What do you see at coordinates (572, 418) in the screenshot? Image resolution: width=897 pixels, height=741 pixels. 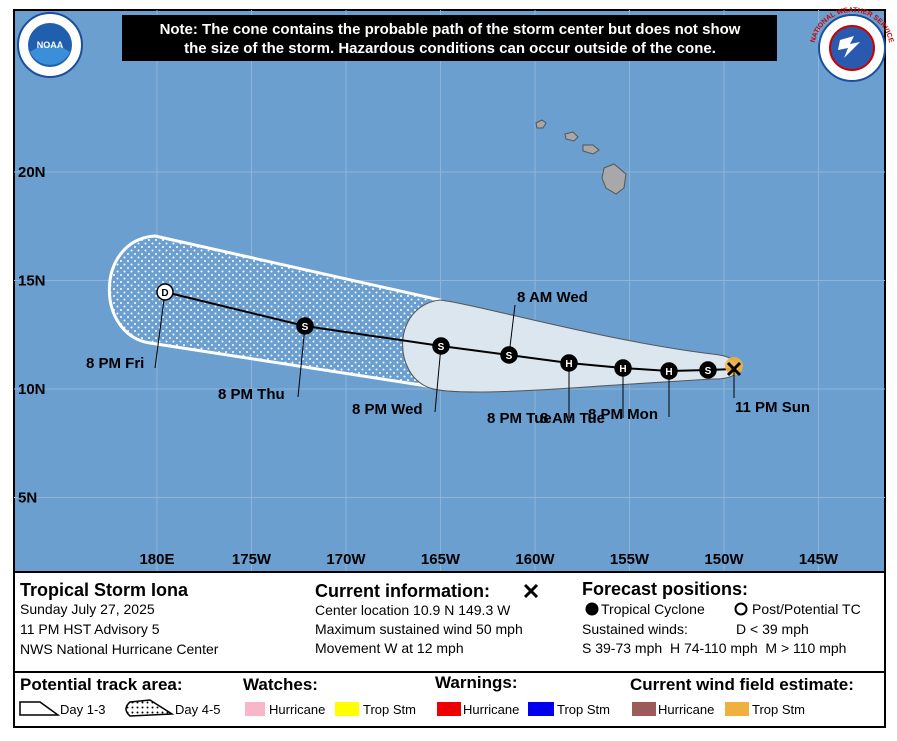 I see `track-label: 8 AM Tue` at bounding box center [572, 418].